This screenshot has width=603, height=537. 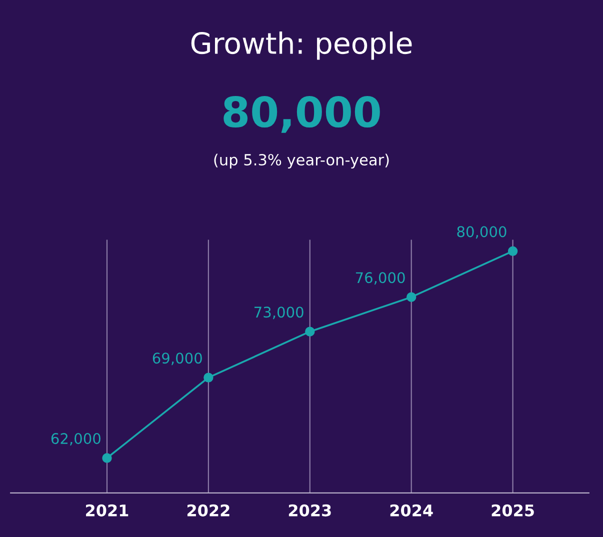 I want to click on x-tick-label: 2024, so click(x=411, y=510).